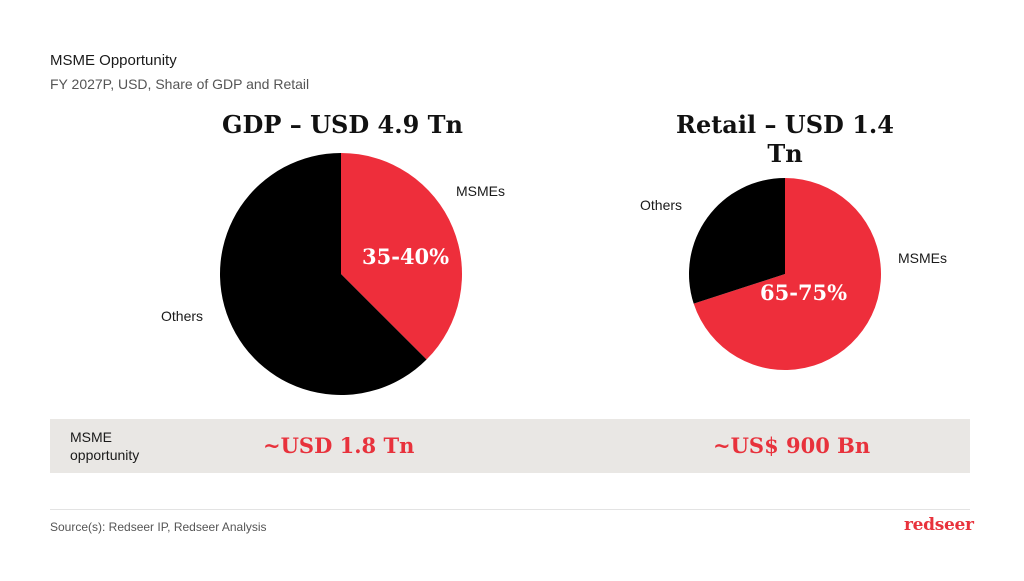  Describe the element at coordinates (105, 446) in the screenshot. I see `opportunity-label: MSME opportunity` at that location.